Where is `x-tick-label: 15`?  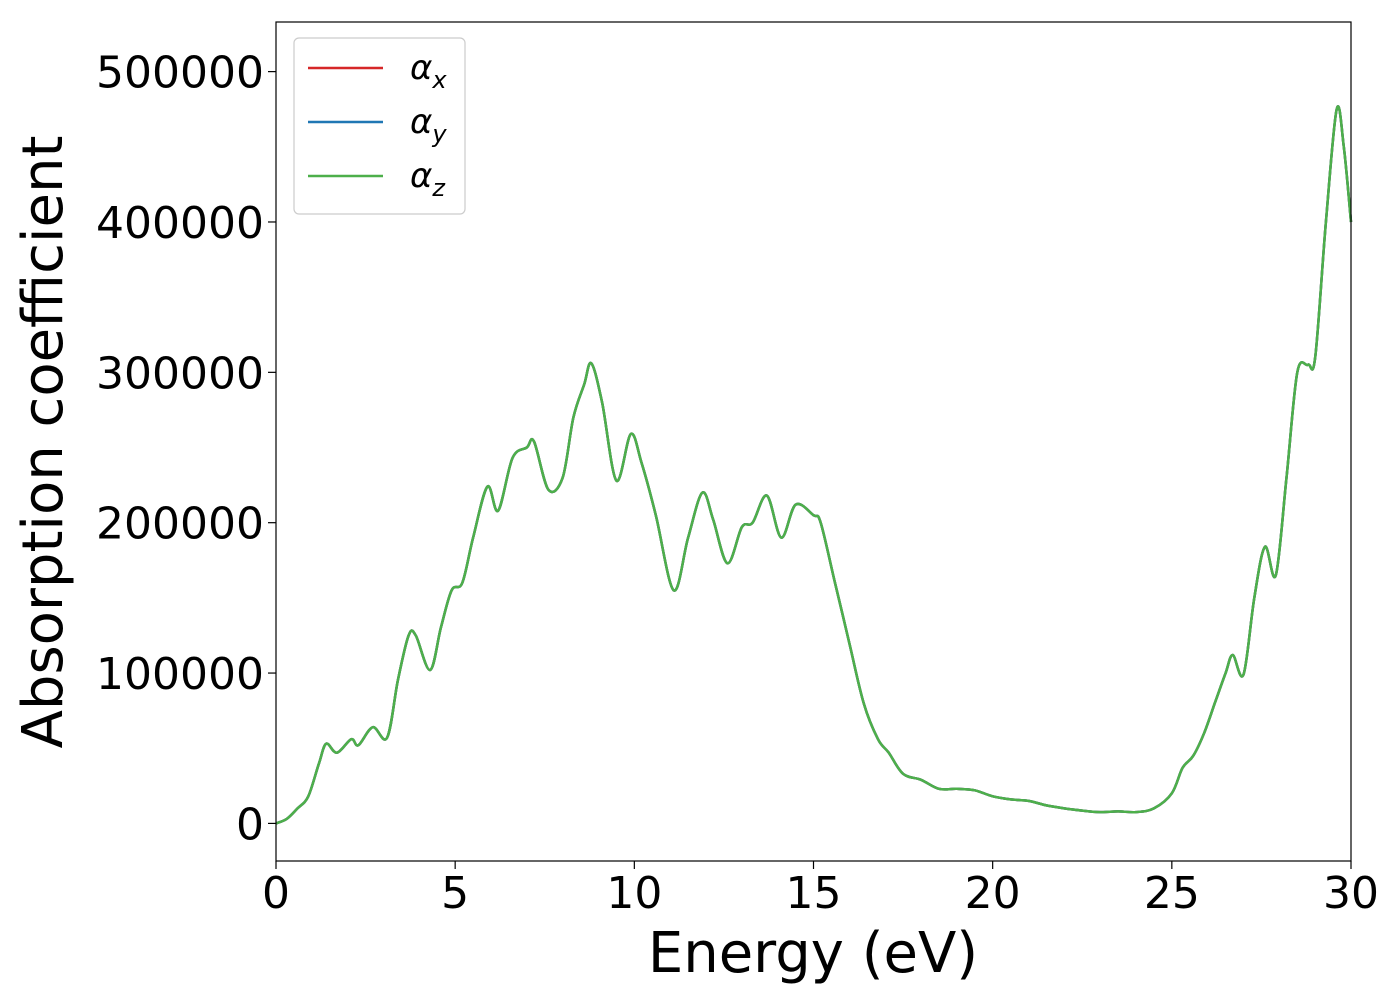 x-tick-label: 15 is located at coordinates (814, 893).